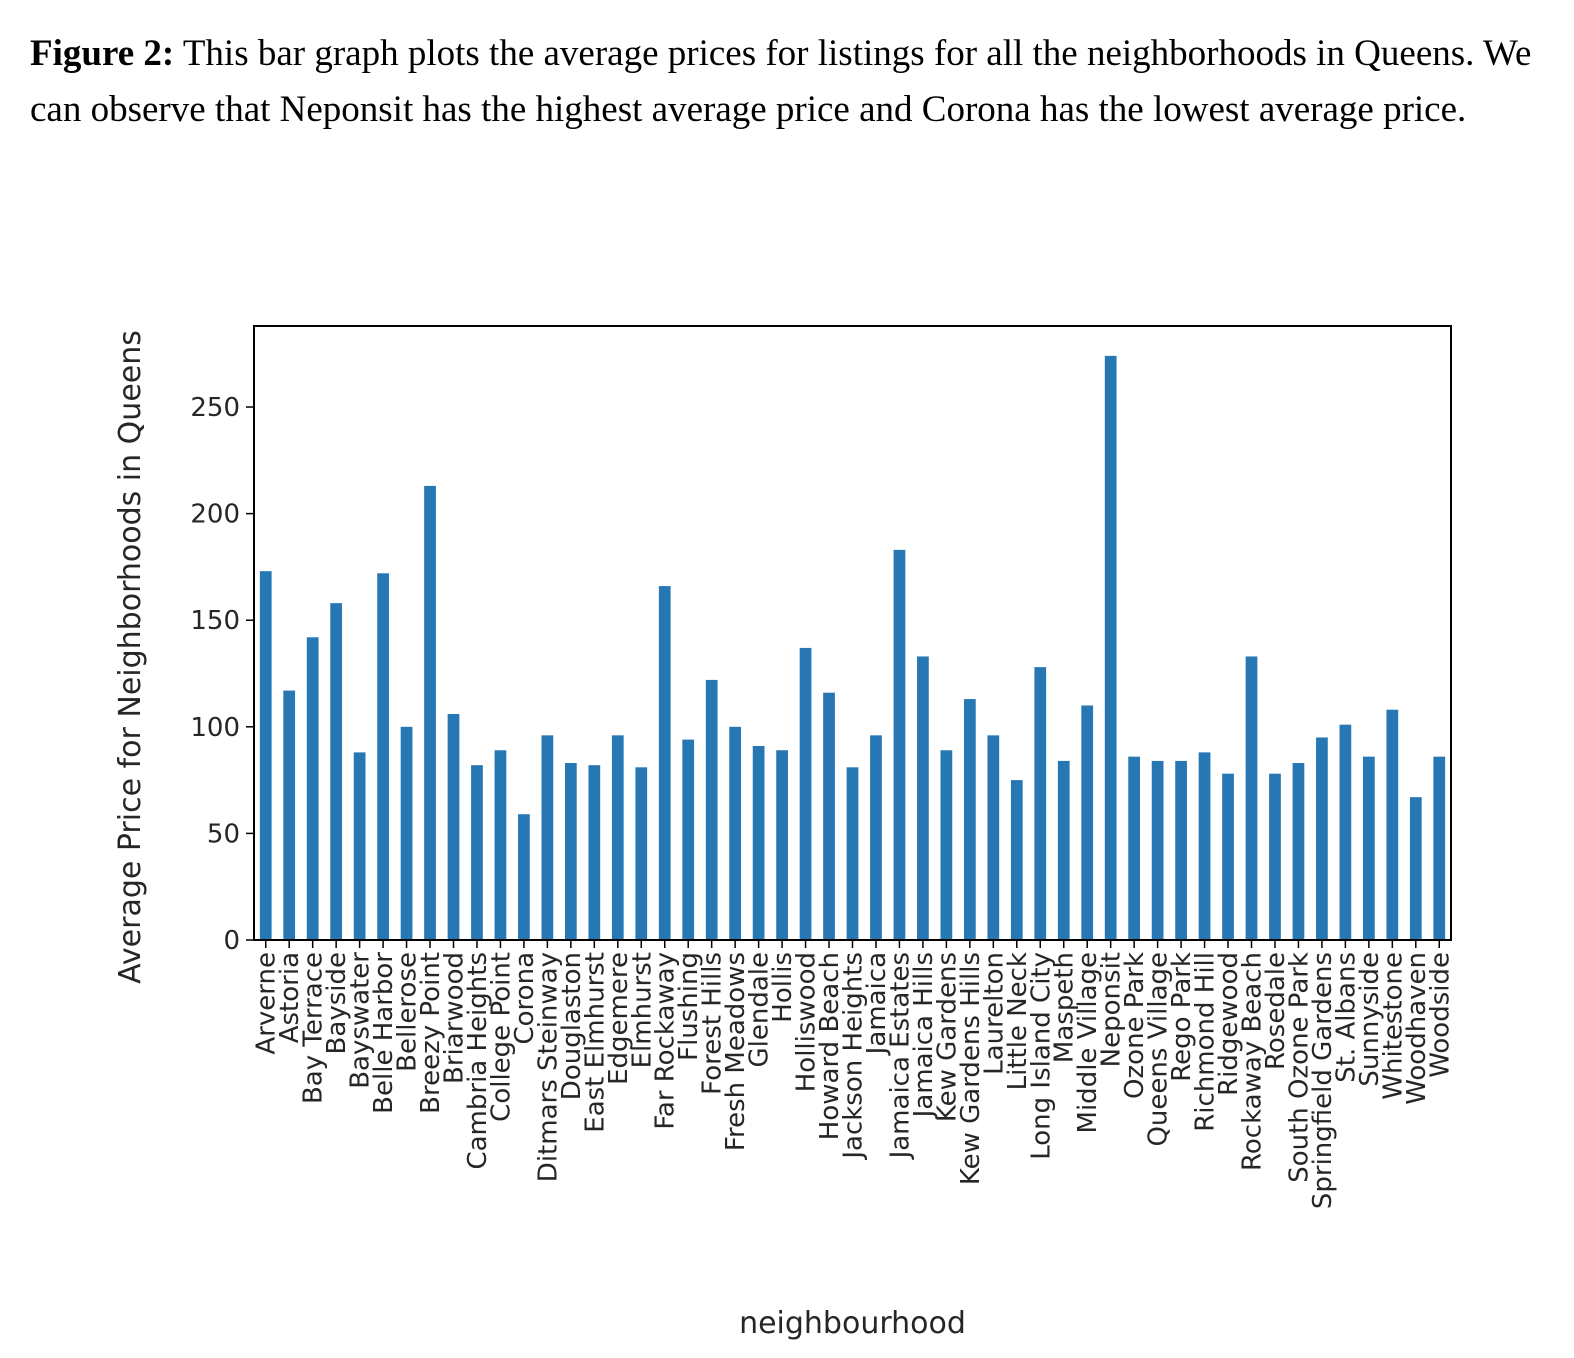  Describe the element at coordinates (314, 1028) in the screenshot. I see `x-tick-label: Bay Terrace` at that location.